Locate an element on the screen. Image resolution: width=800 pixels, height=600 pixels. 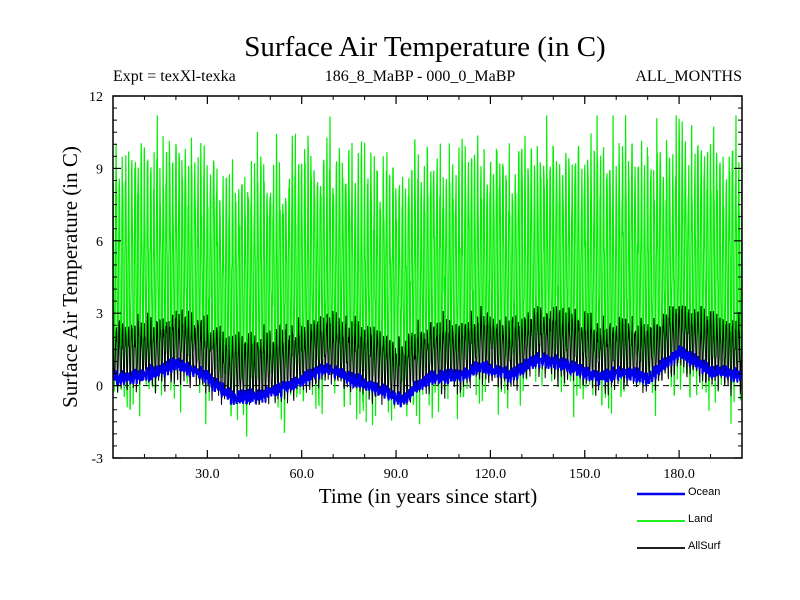
subtitle-left: Expt = texXl-texka is located at coordinates (174, 76).